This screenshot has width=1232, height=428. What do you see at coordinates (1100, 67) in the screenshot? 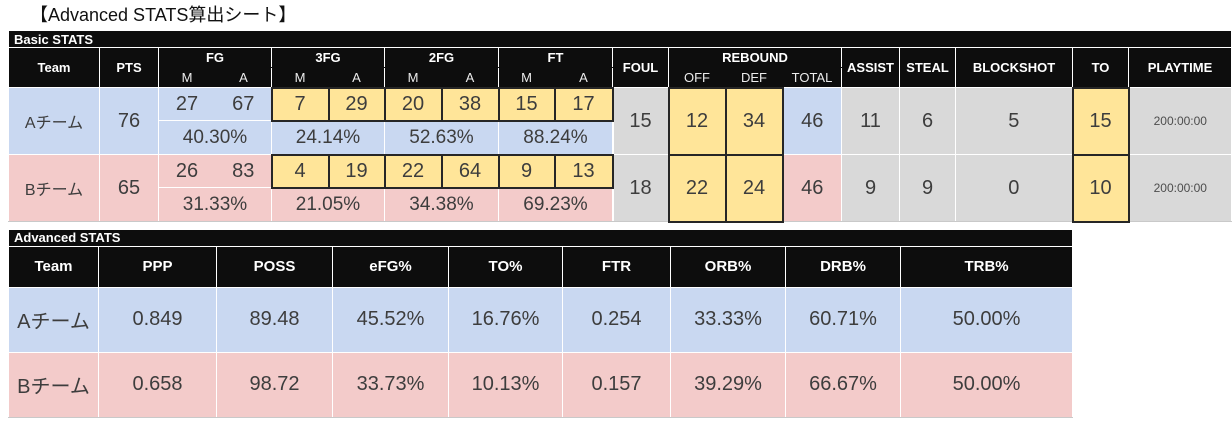
I see `header-to: TO` at bounding box center [1100, 67].